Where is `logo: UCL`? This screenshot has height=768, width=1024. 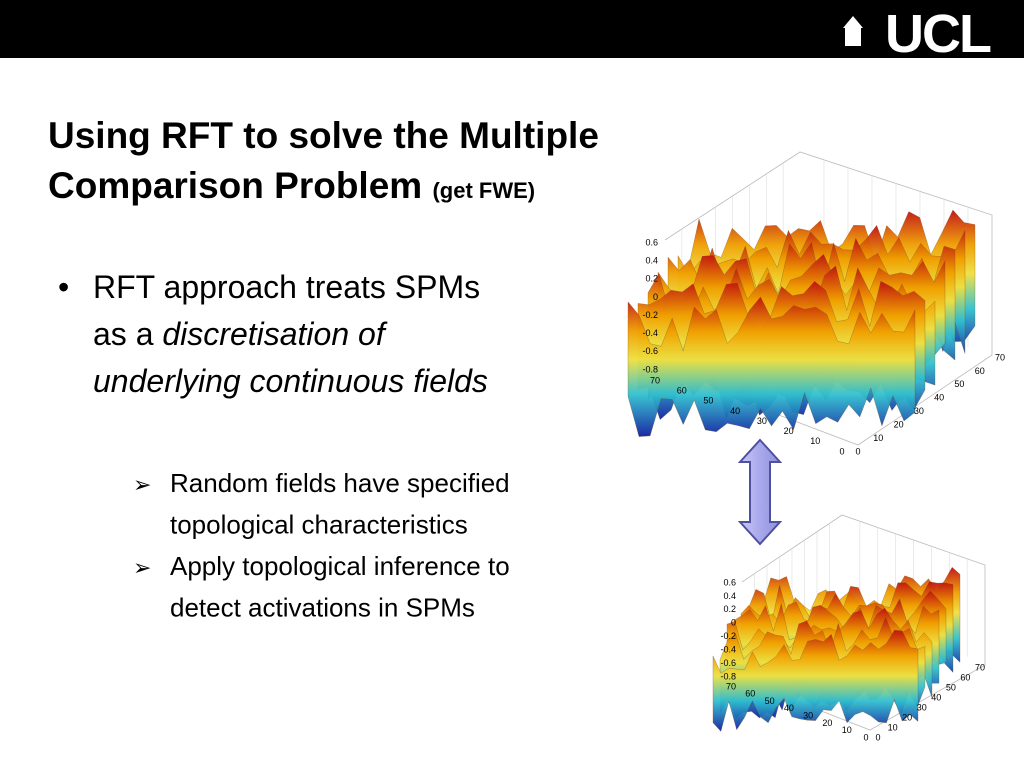
logo: UCL is located at coordinates (938, 34).